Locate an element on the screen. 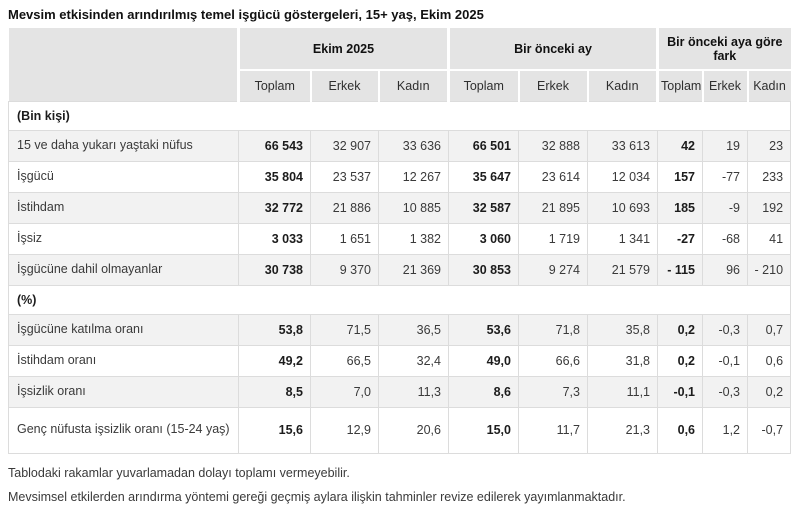 The height and width of the screenshot is (507, 800). column-header-kadin-1: Kadın is located at coordinates (413, 85).